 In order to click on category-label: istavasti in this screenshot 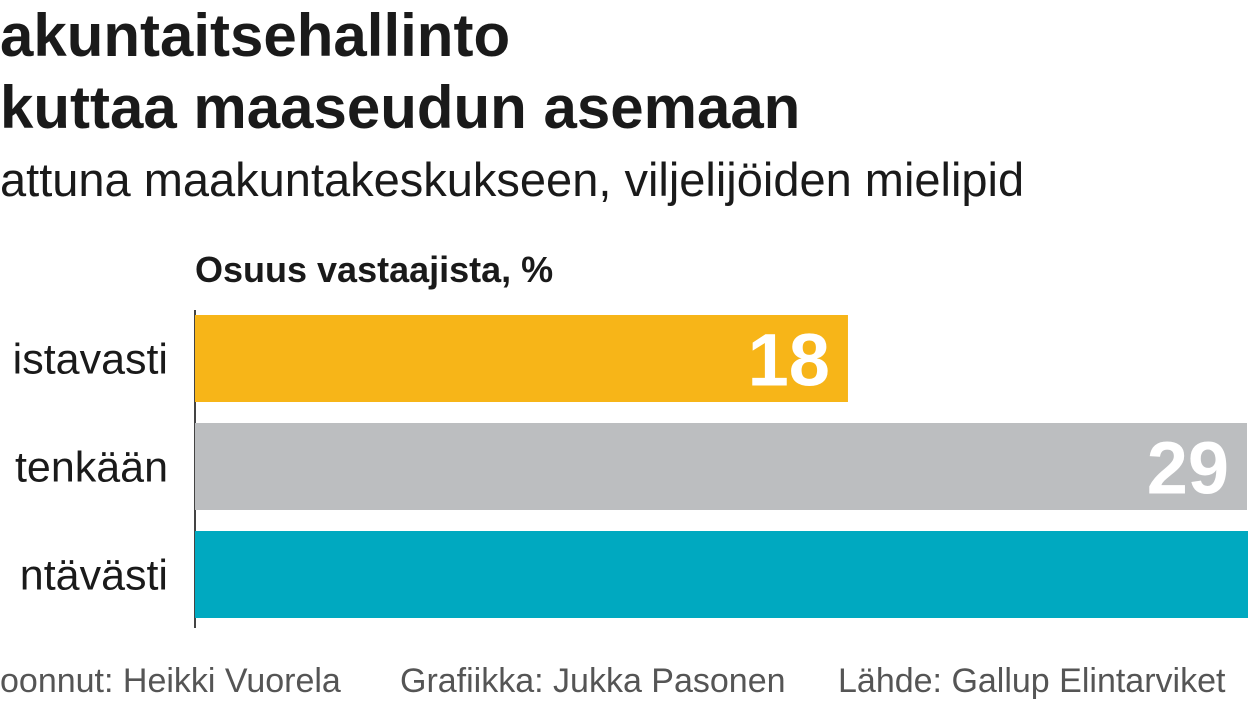, I will do `click(90, 360)`.